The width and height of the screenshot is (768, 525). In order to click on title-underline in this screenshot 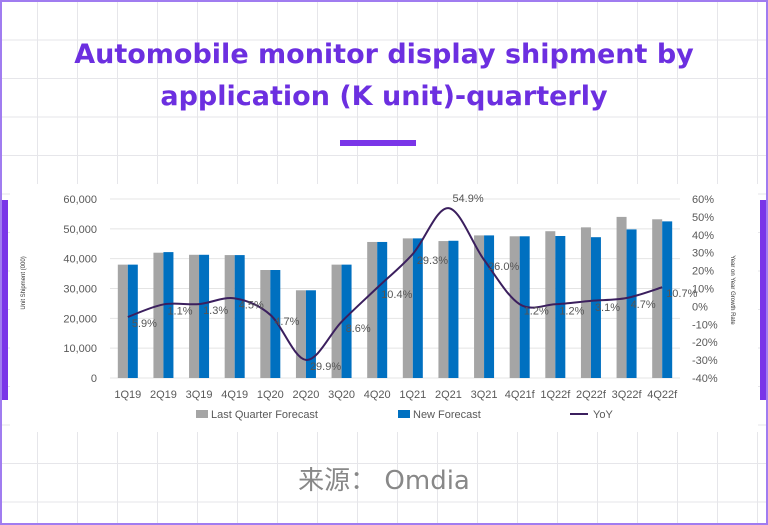, I will do `click(378, 143)`.